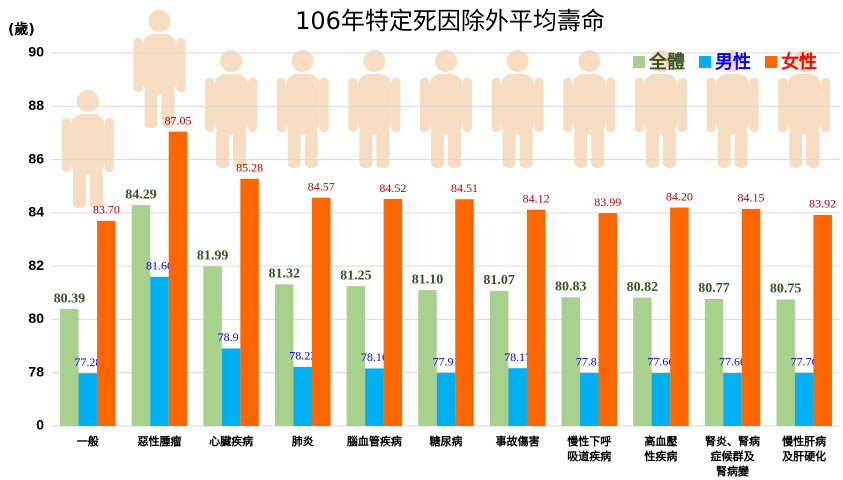 The height and width of the screenshot is (480, 843). What do you see at coordinates (536, 198) in the screenshot?
I see `data-label: 84.12` at bounding box center [536, 198].